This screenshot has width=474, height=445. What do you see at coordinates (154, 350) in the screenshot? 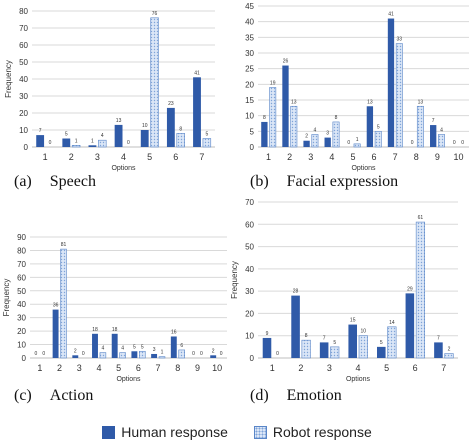
I see `data-label-human: 3` at bounding box center [154, 350].